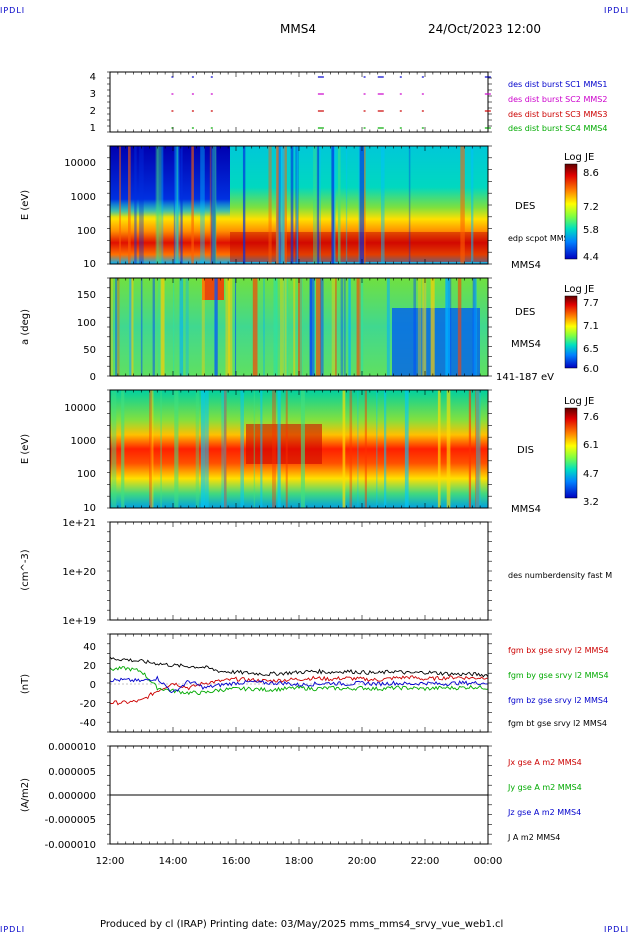 The height and width of the screenshot is (934, 630). What do you see at coordinates (299, 571) in the screenshot?
I see `density-frame` at bounding box center [299, 571].